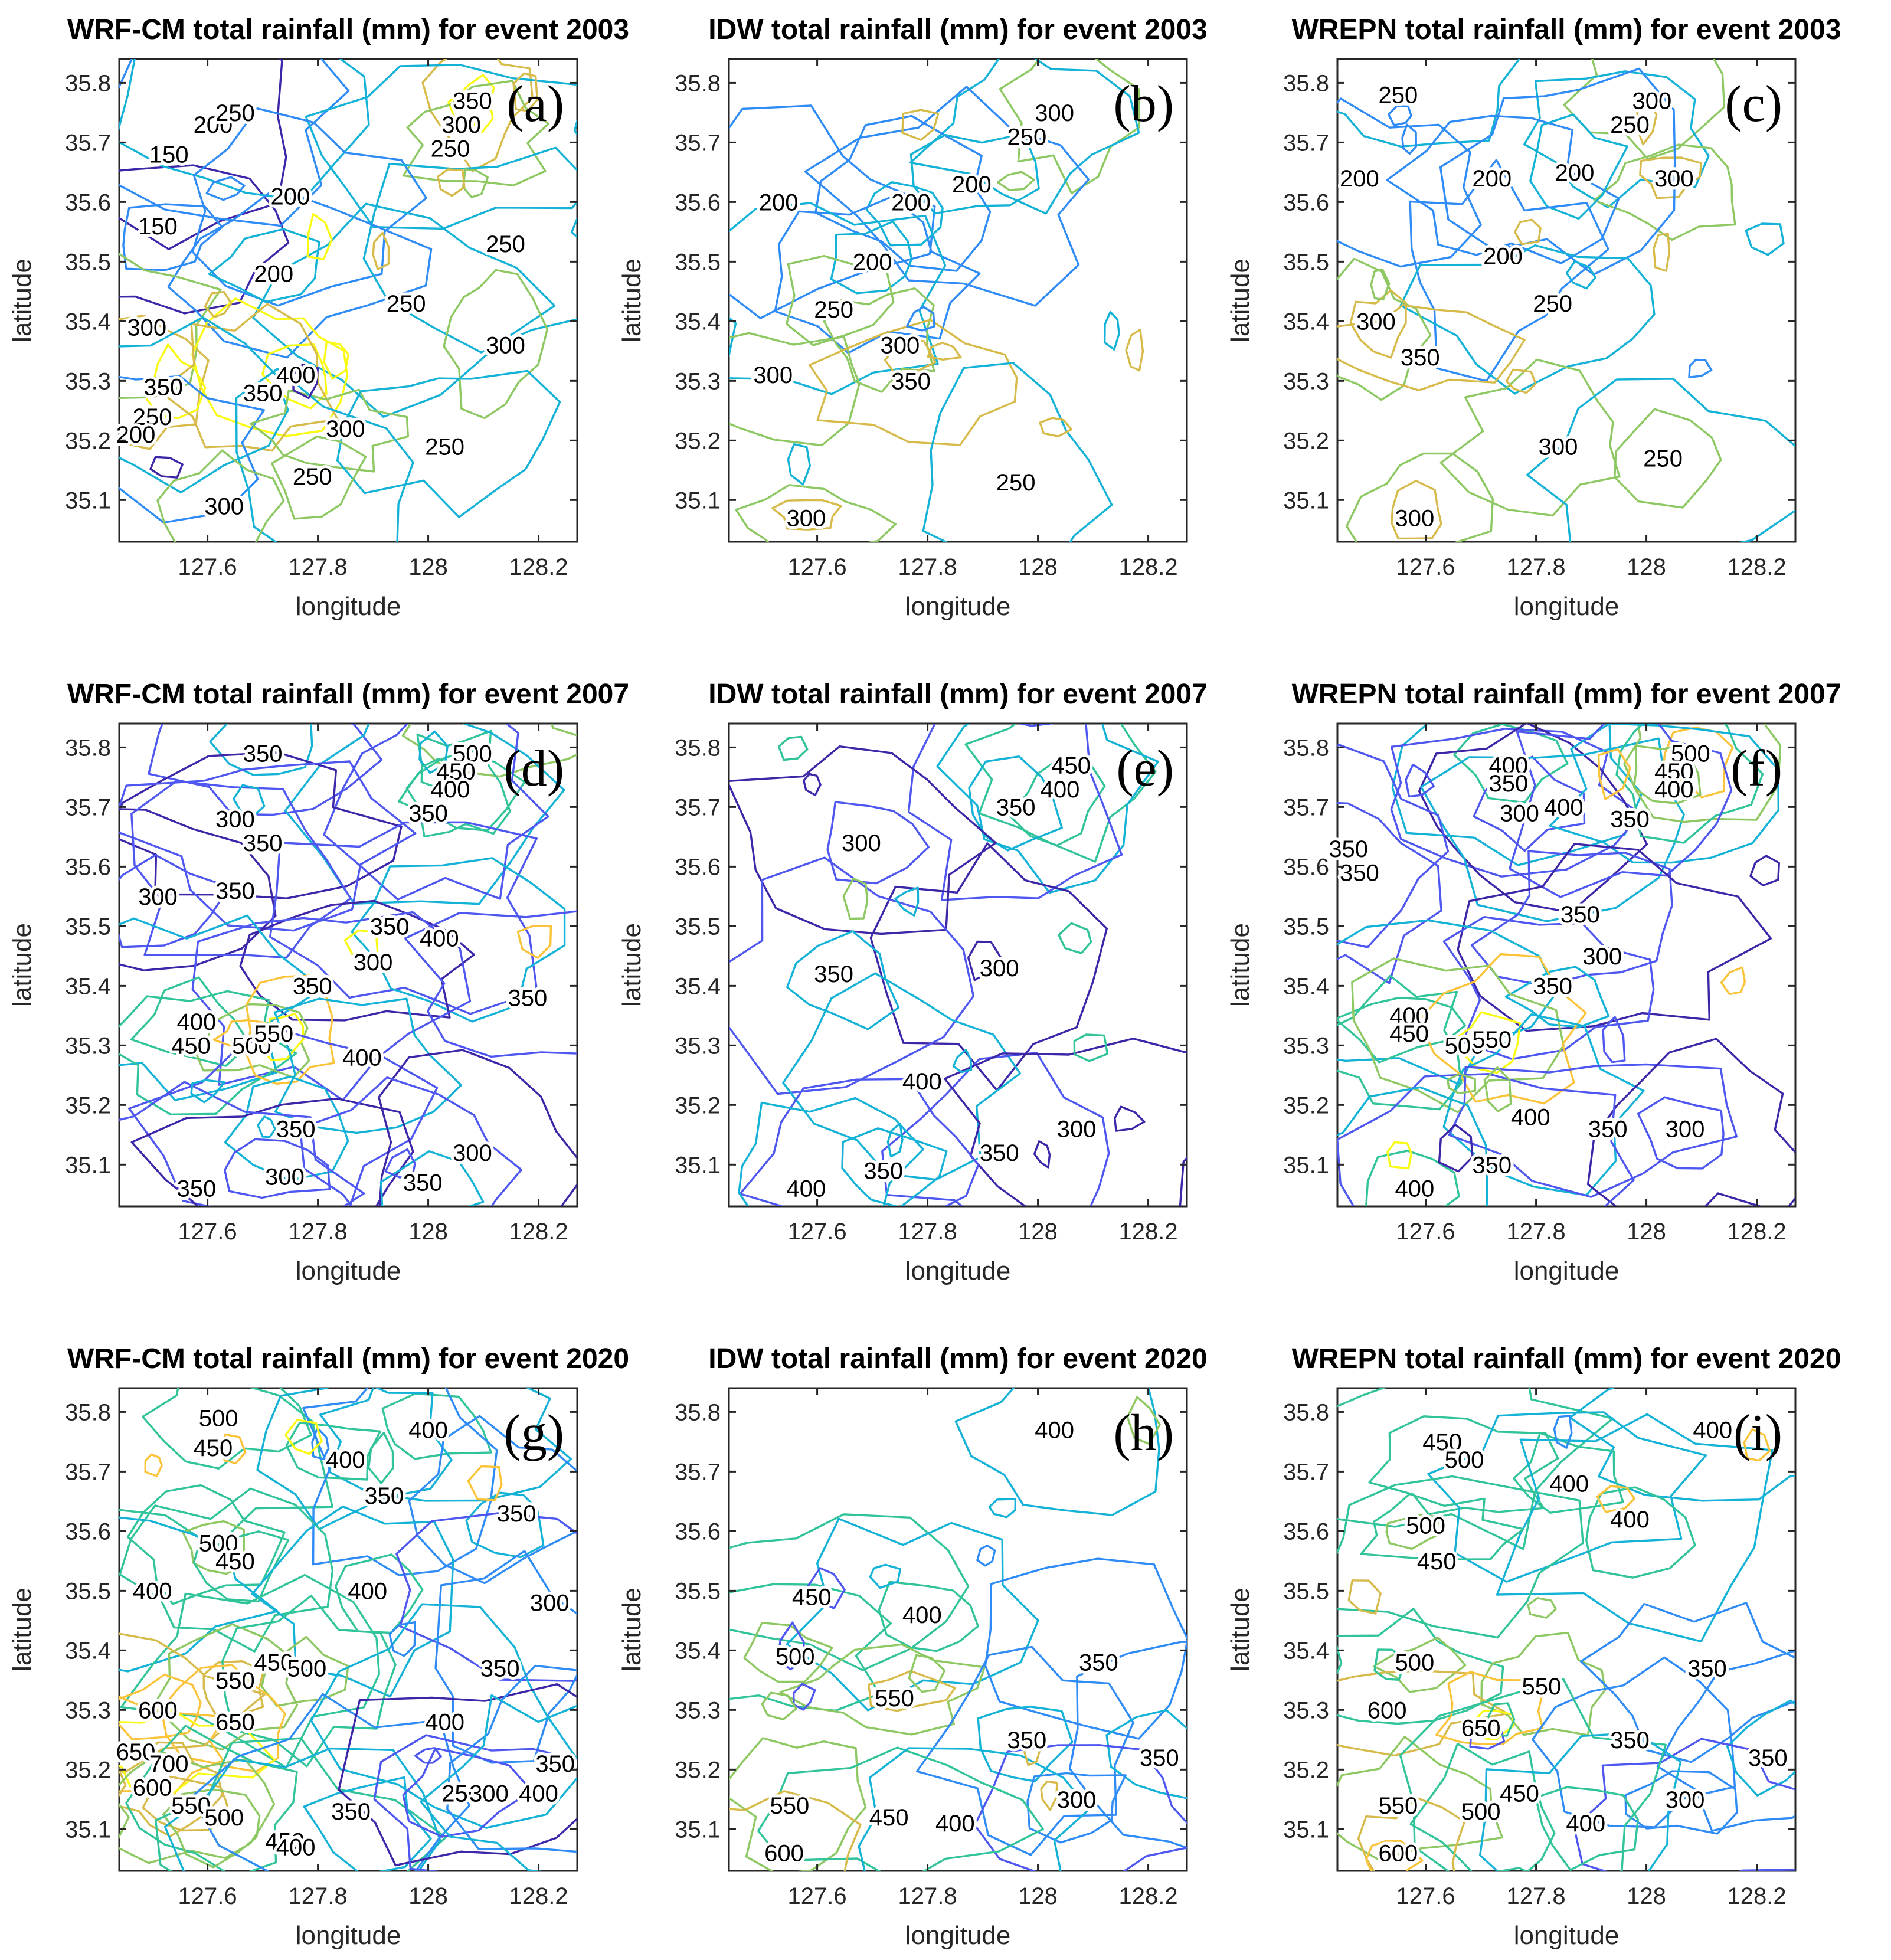 The image size is (1891, 1960). What do you see at coordinates (136, 1752) in the screenshot?
I see `contour-value-label: 650` at bounding box center [136, 1752].